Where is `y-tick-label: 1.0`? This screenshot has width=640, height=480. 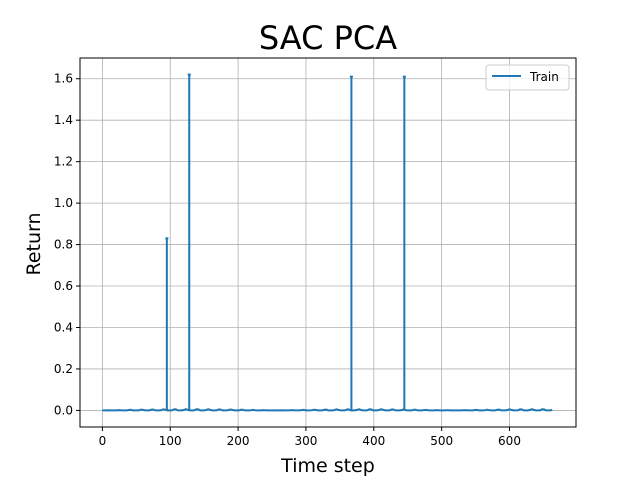 y-tick-label: 1.0 is located at coordinates (63, 203).